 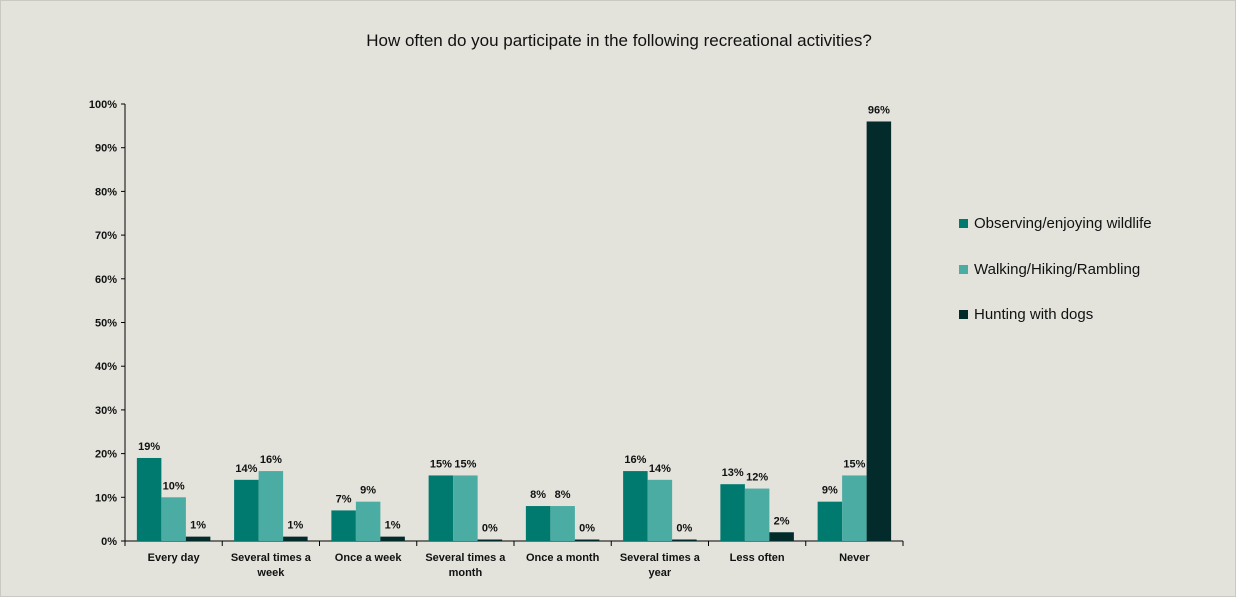 I want to click on y-tick-label: 40%, so click(x=106, y=367).